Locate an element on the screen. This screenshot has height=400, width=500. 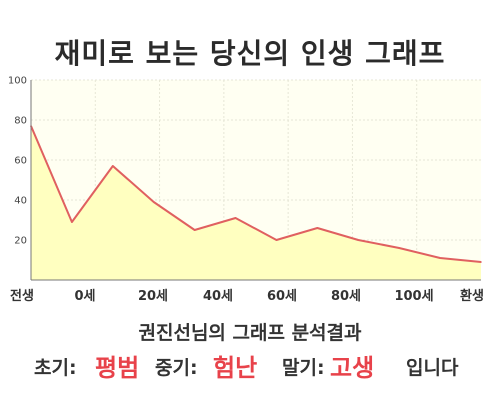
analysis-result: 초기: 평범 중기: 험난 말기: 고생 입니다 is located at coordinates (250, 365).